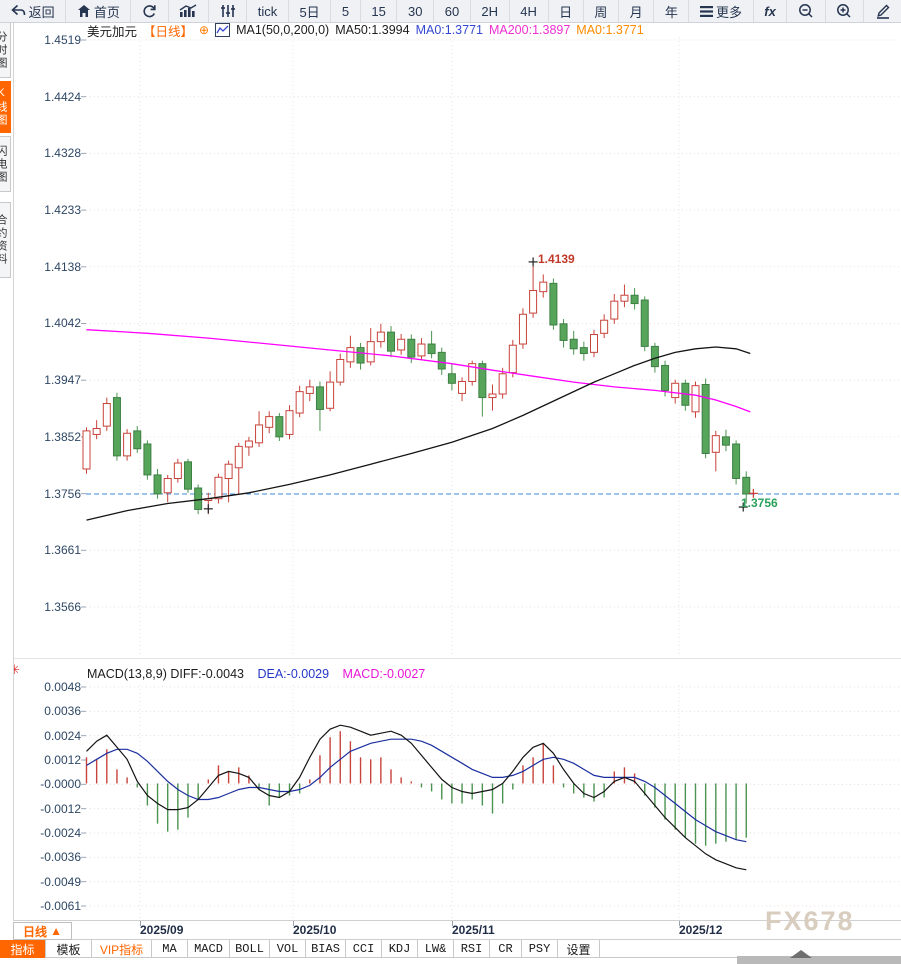 The width and height of the screenshot is (901, 964). What do you see at coordinates (62, 436) in the screenshot?
I see `y-label: 1.3852` at bounding box center [62, 436].